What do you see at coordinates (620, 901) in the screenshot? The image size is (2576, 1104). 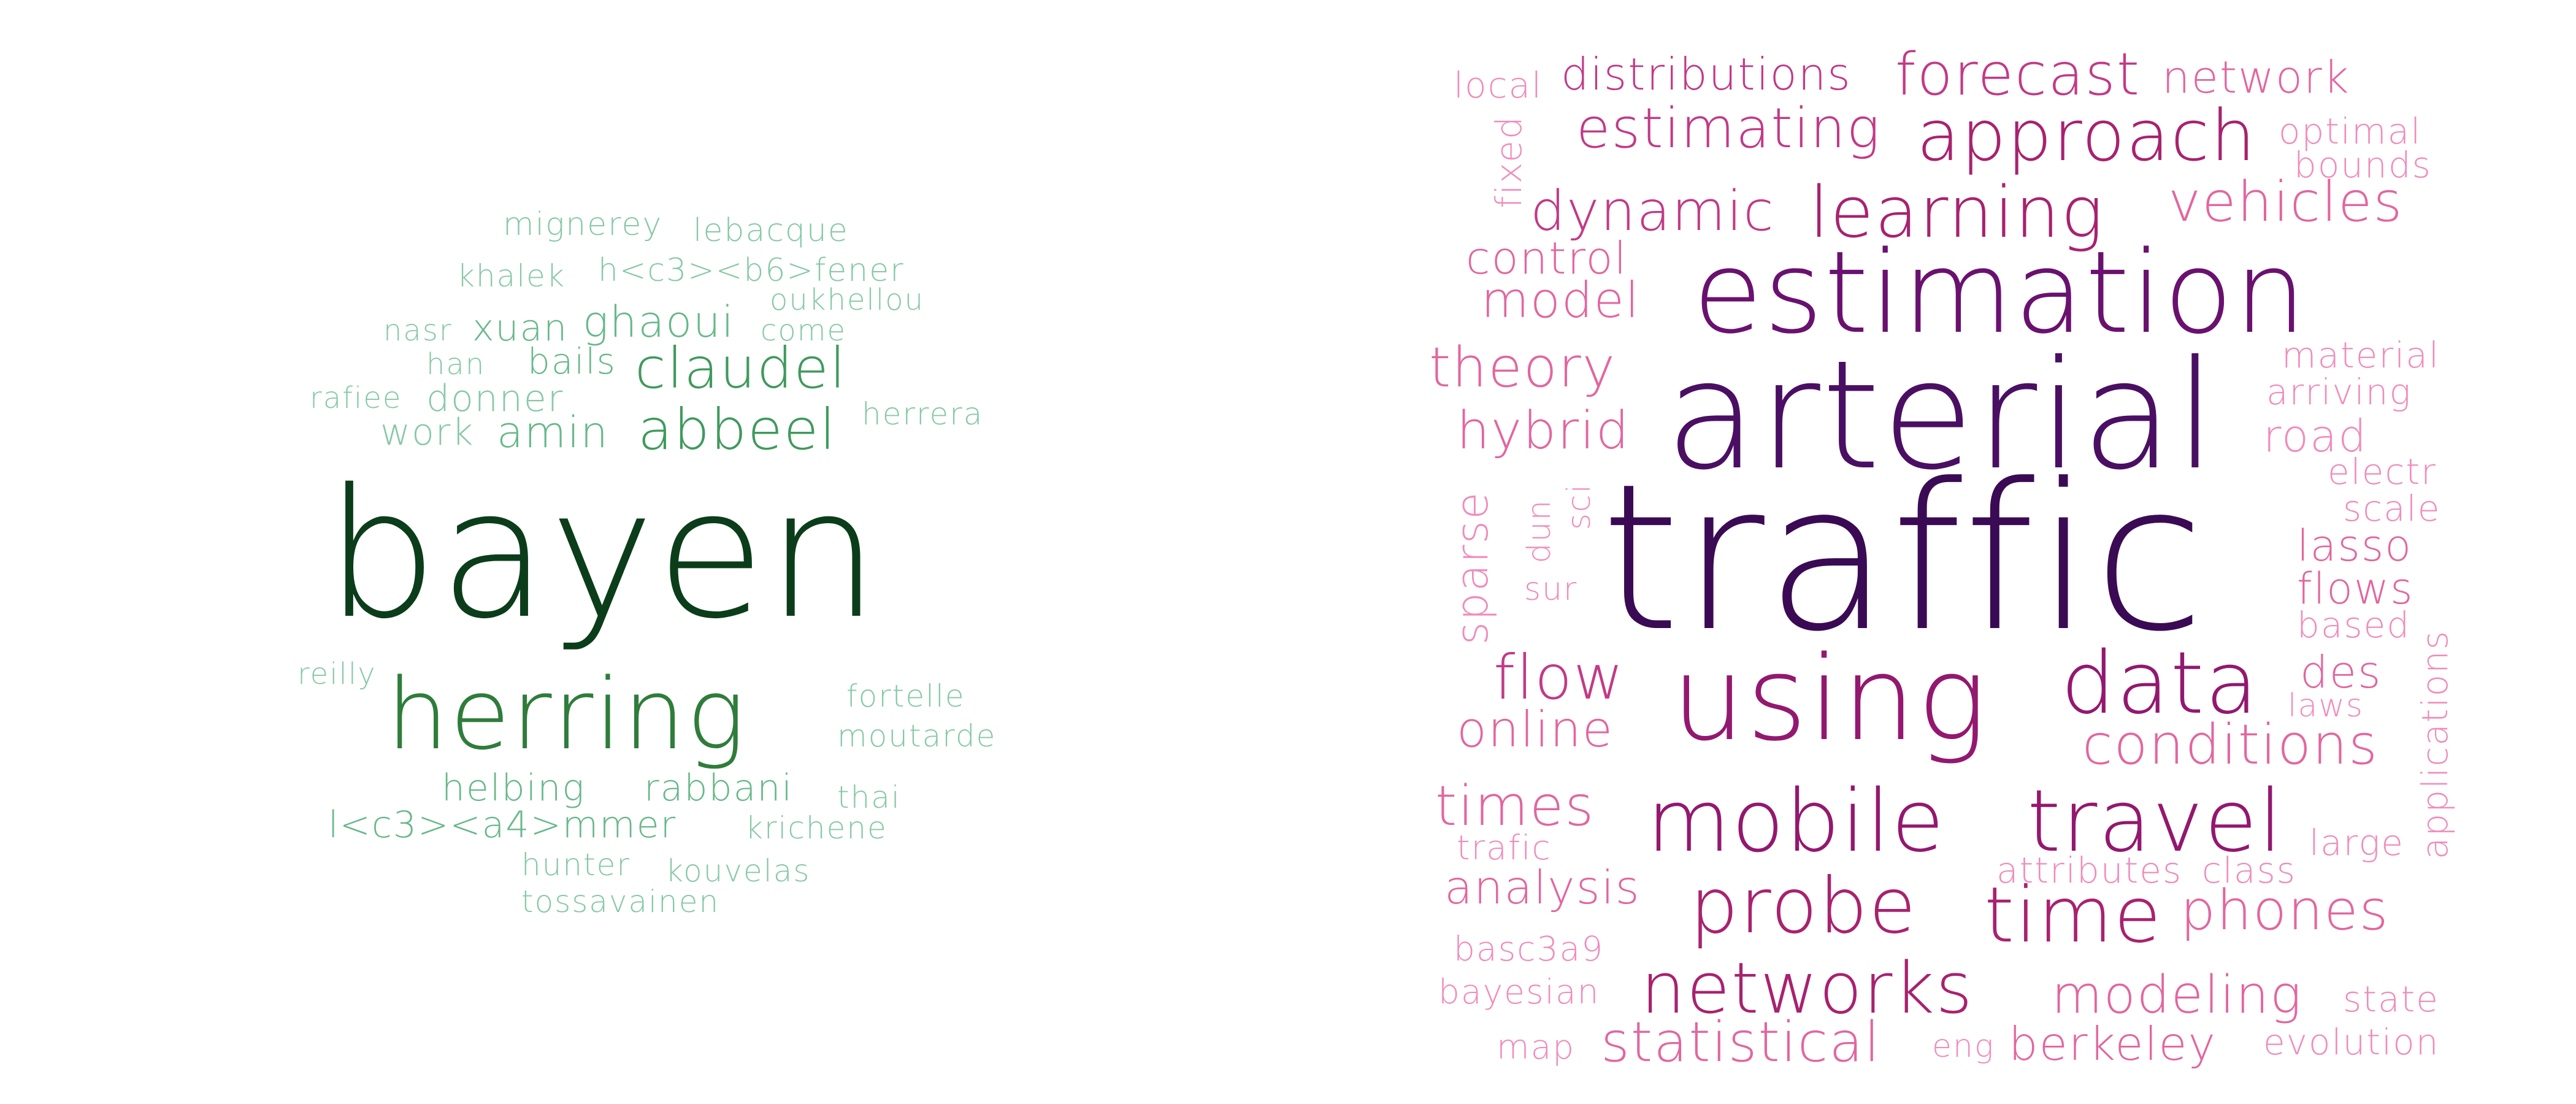 I see `word-tossavainen: tossavainen` at bounding box center [620, 901].